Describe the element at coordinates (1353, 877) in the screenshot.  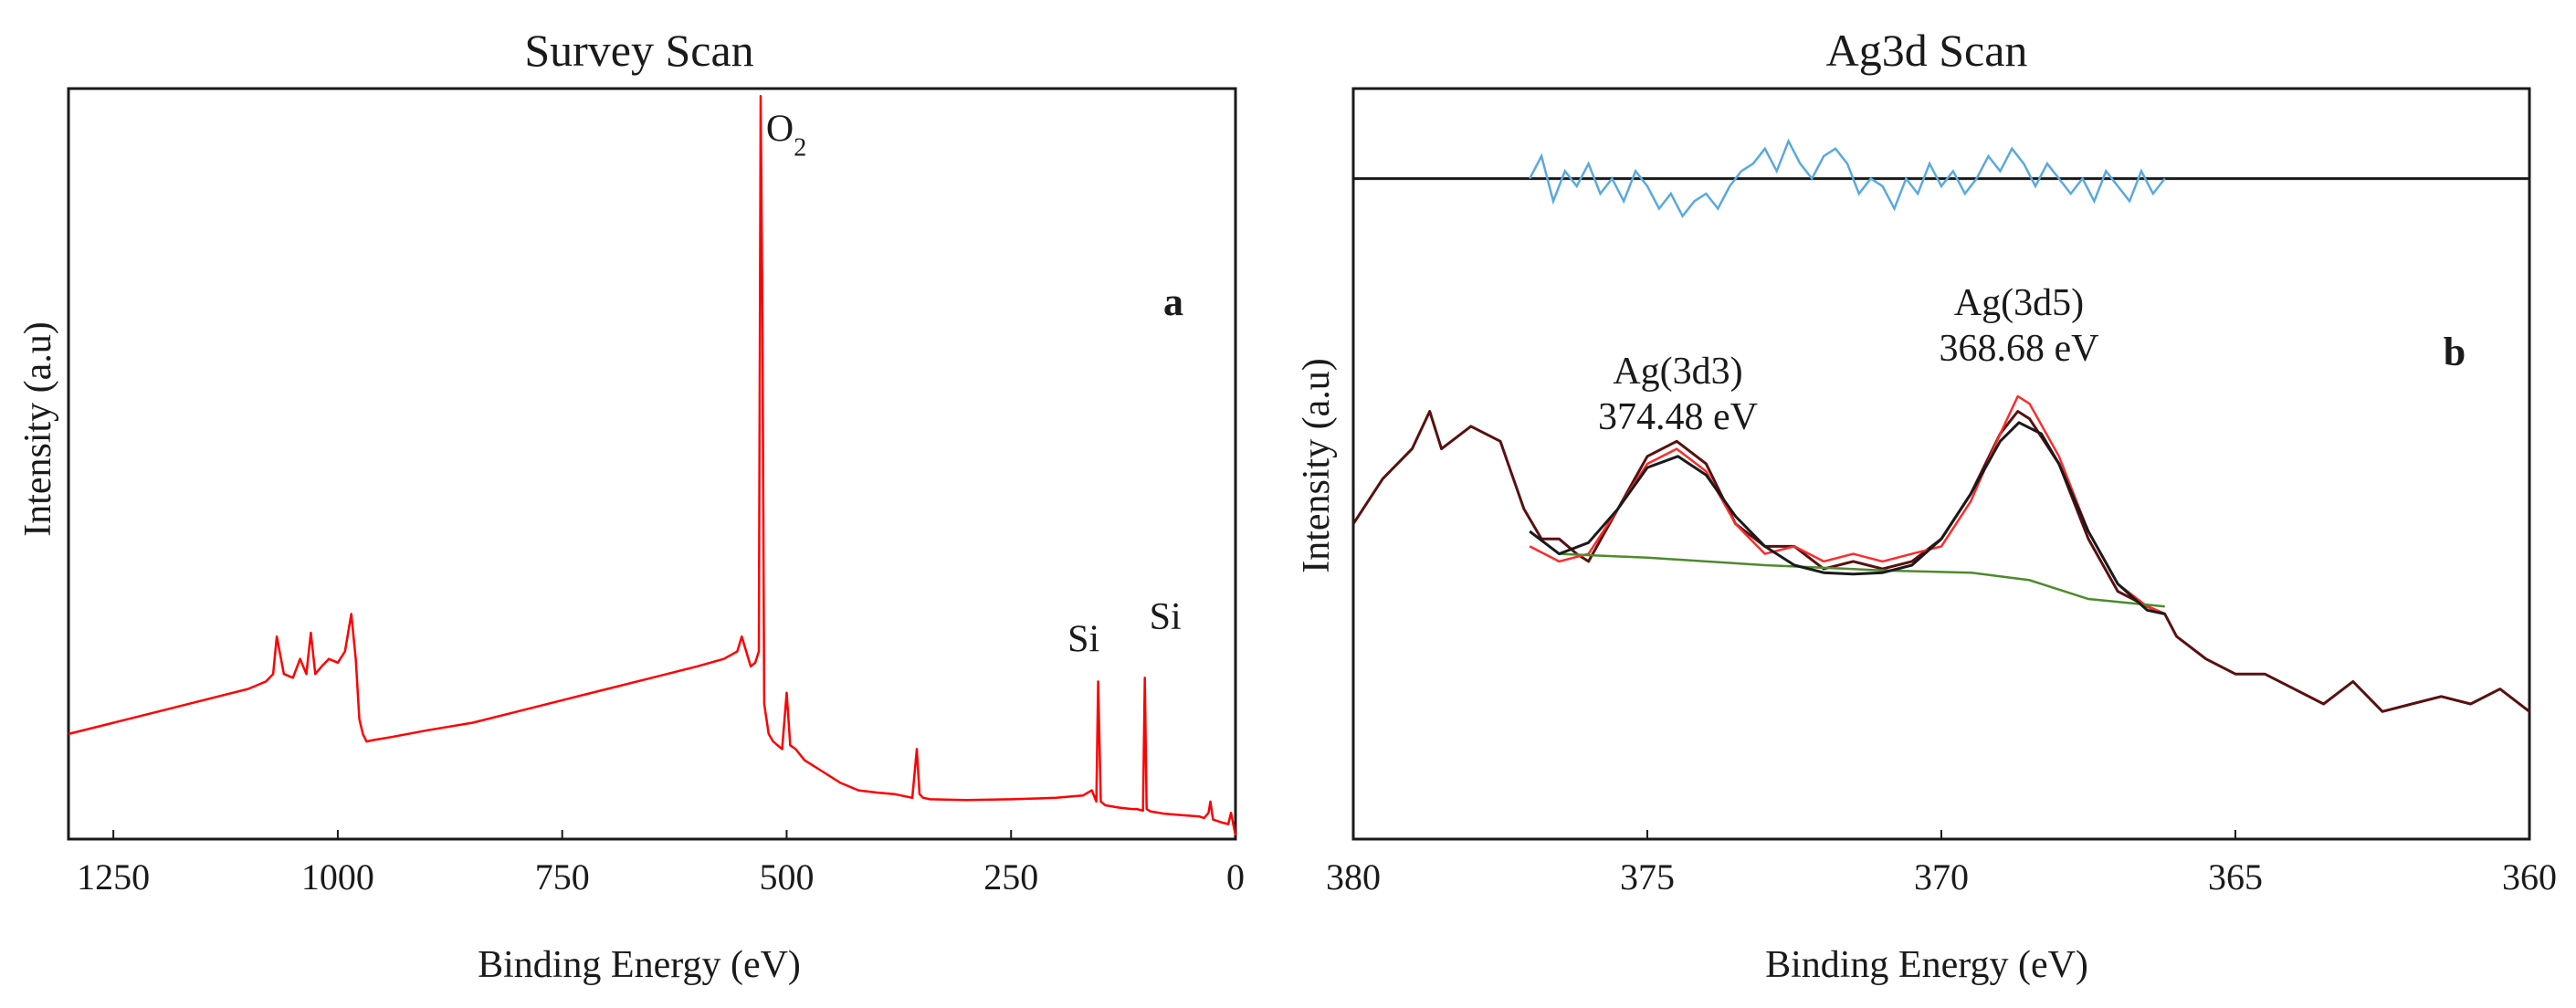
I see `ag3d-scan-x-tick-label: 380` at that location.